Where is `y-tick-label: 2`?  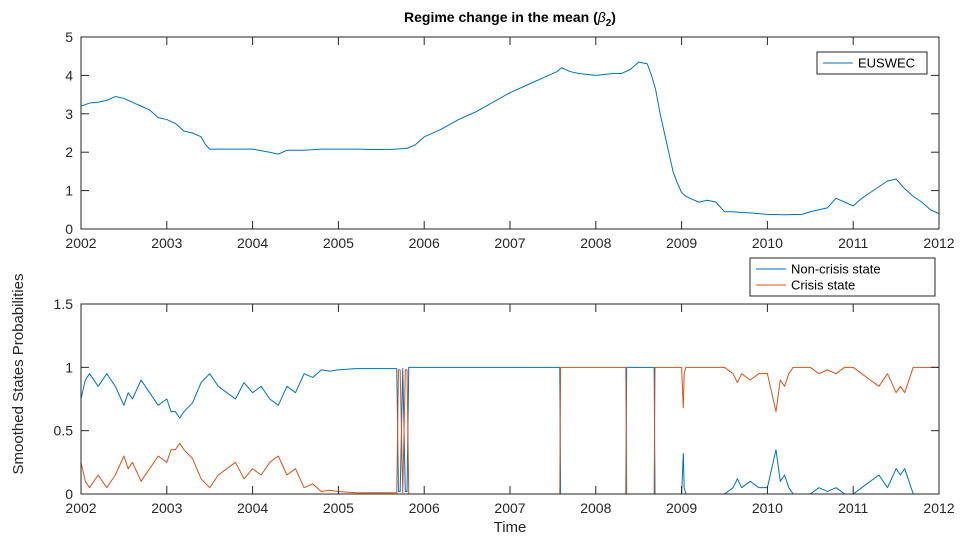 y-tick-label: 2 is located at coordinates (69, 152).